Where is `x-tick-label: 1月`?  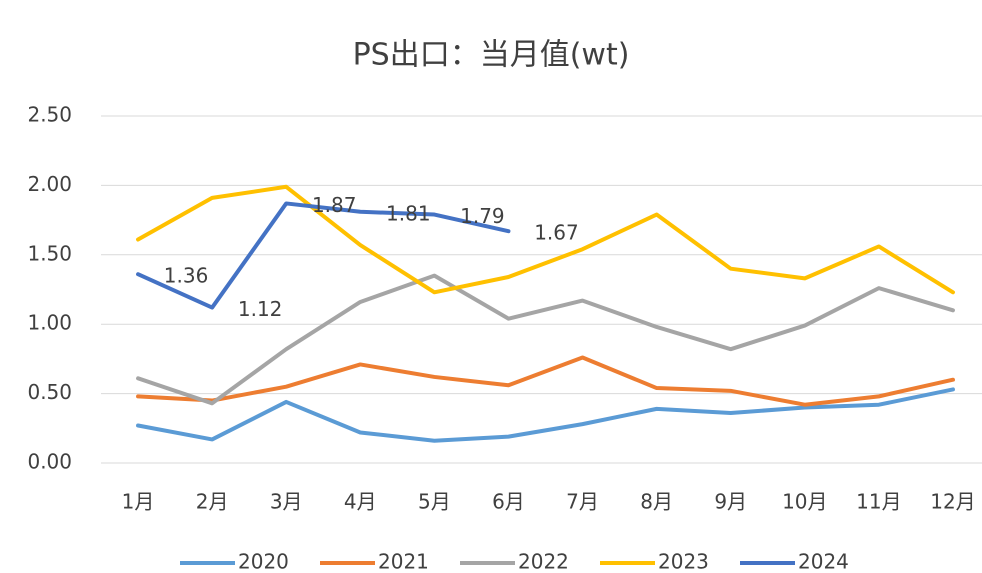 x-tick-label: 1月 is located at coordinates (138, 502).